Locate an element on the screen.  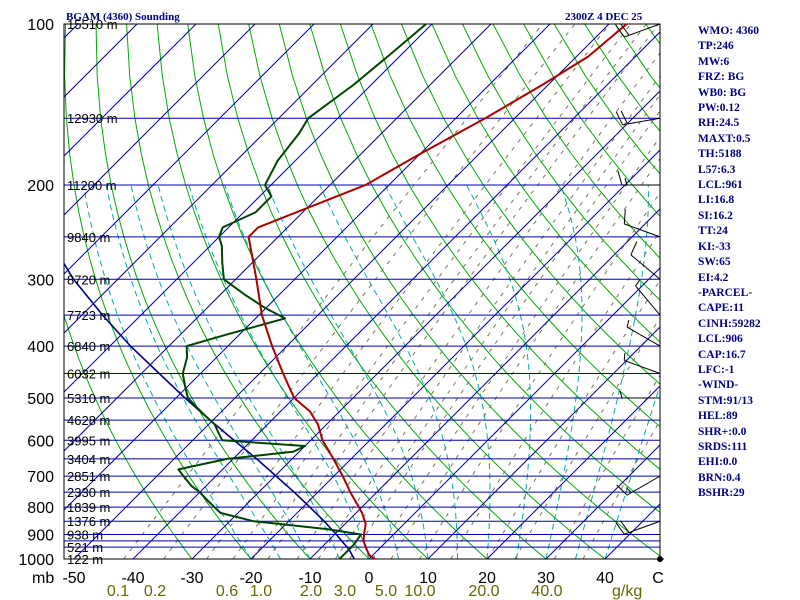
temperature-tick-label: 20 is located at coordinates (487, 578).